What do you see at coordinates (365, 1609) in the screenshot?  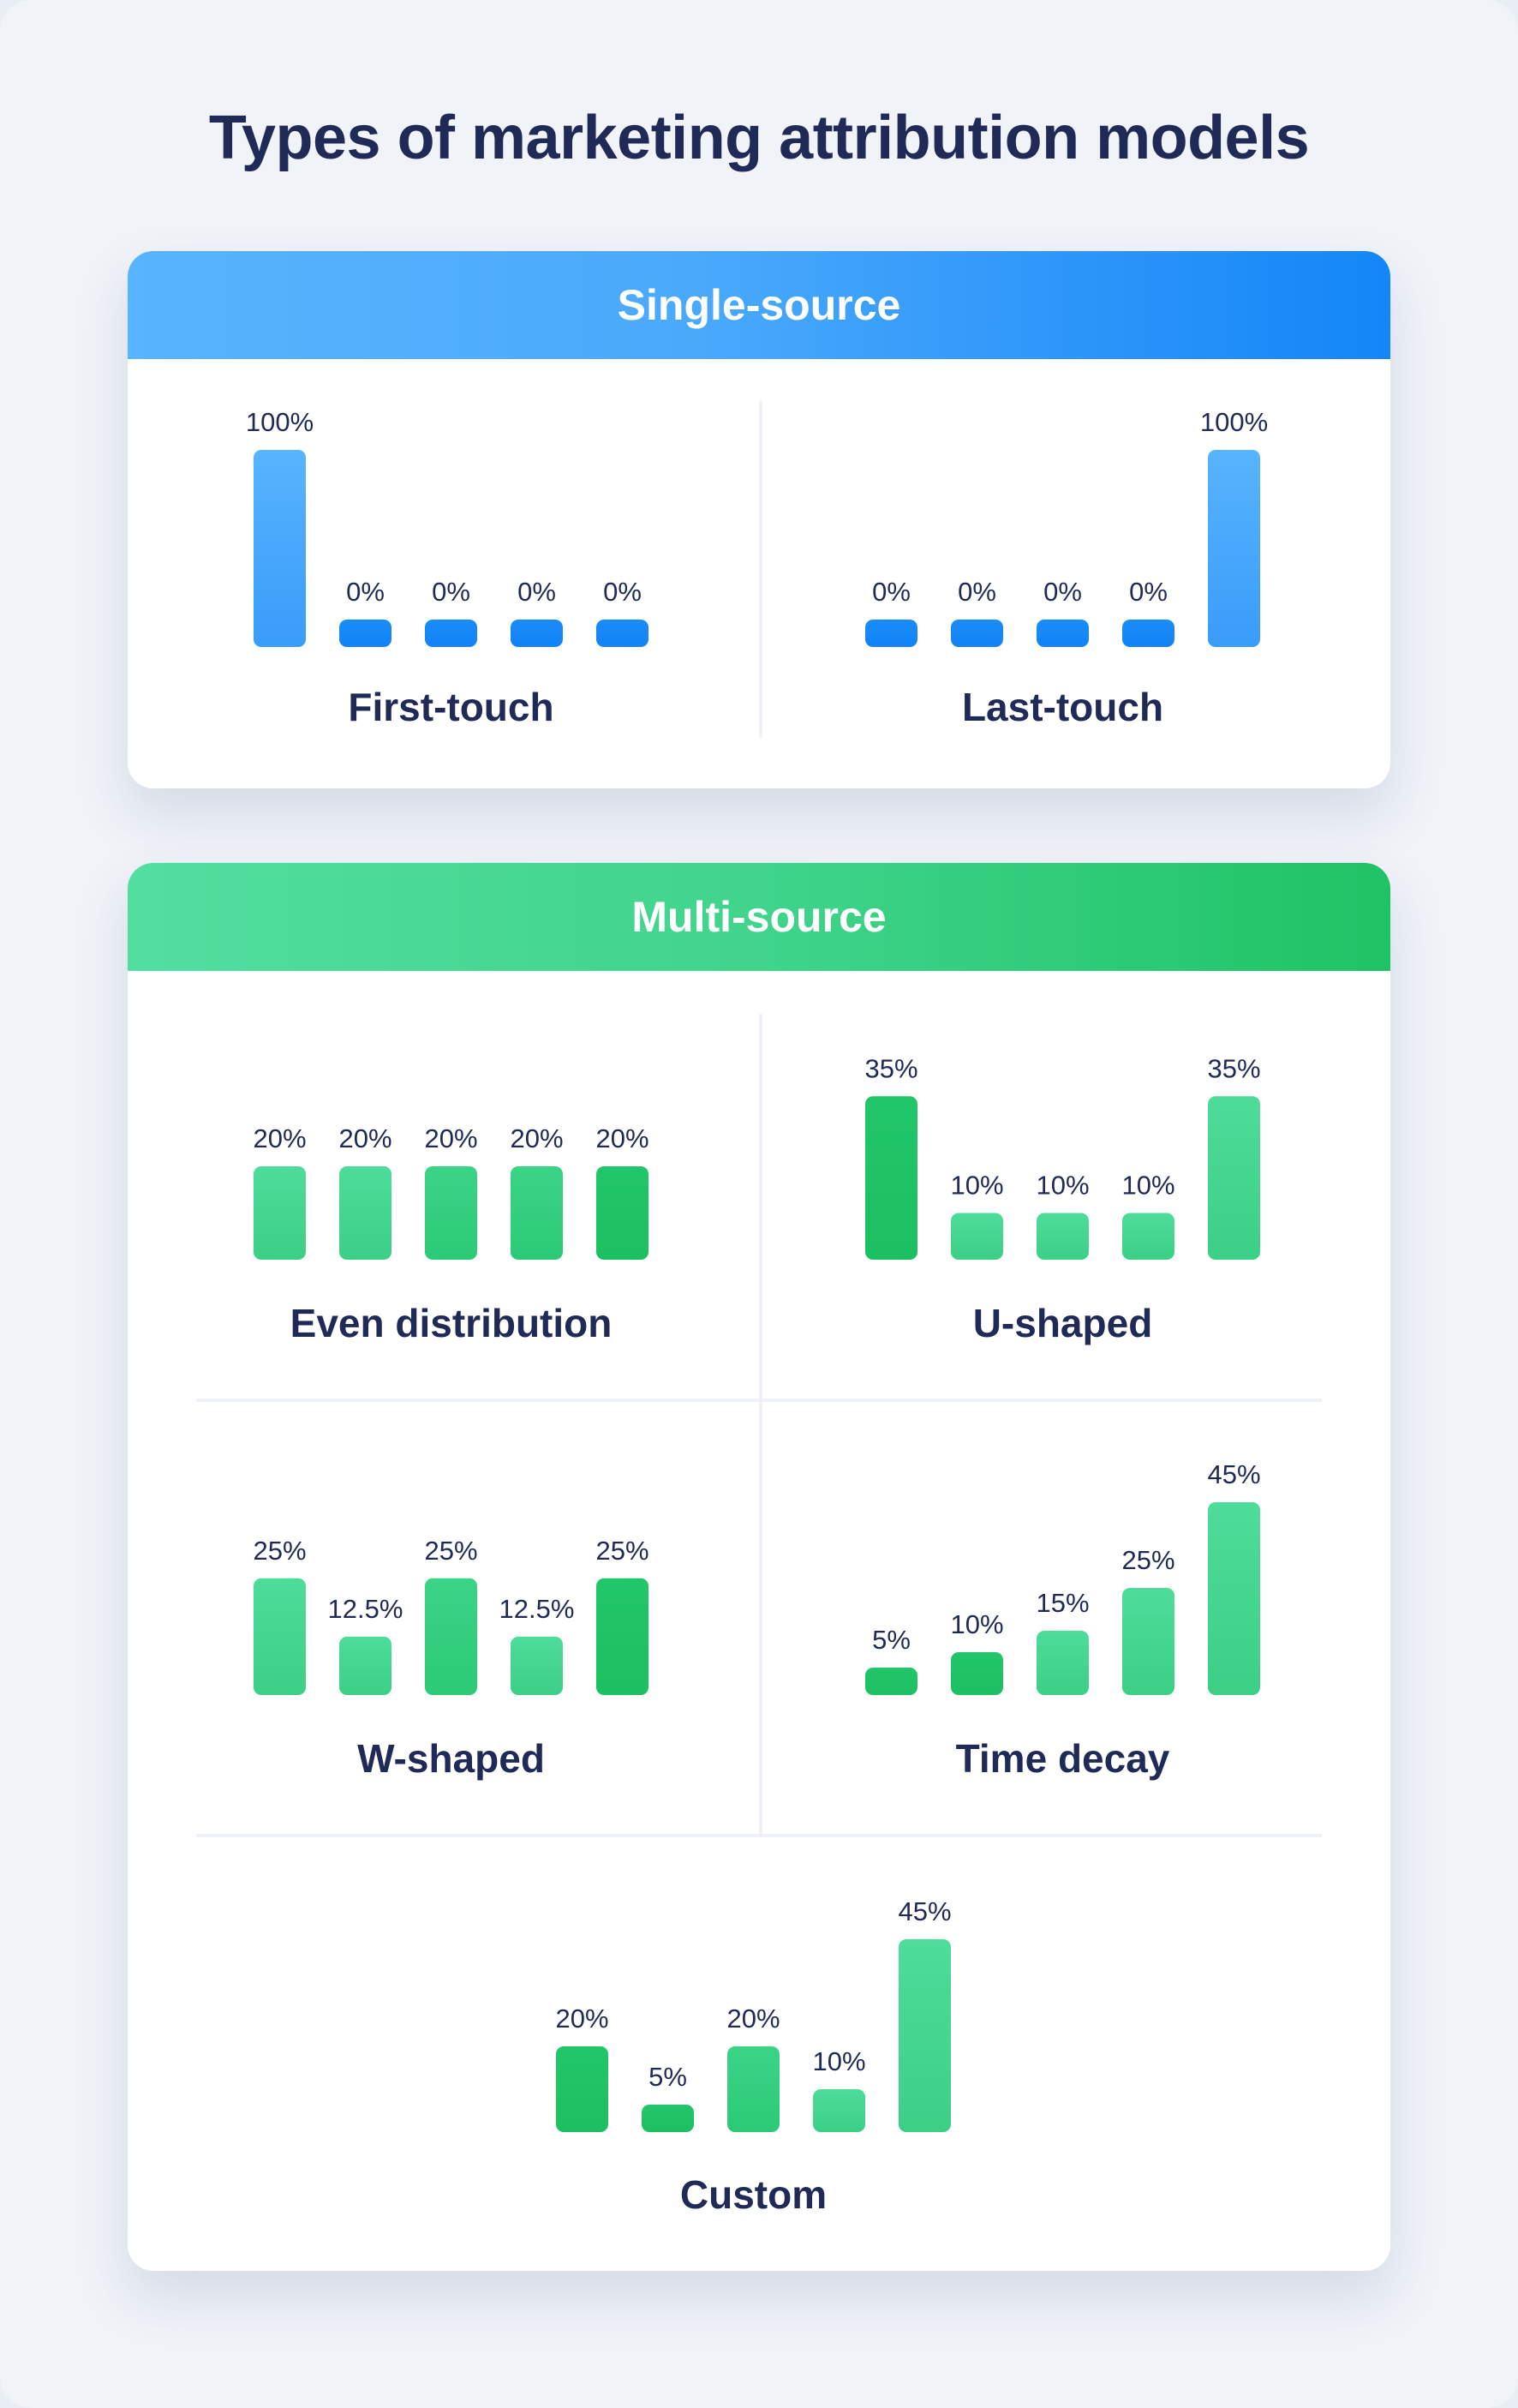 I see `w-shaped-bar-label-2: 12.5%` at bounding box center [365, 1609].